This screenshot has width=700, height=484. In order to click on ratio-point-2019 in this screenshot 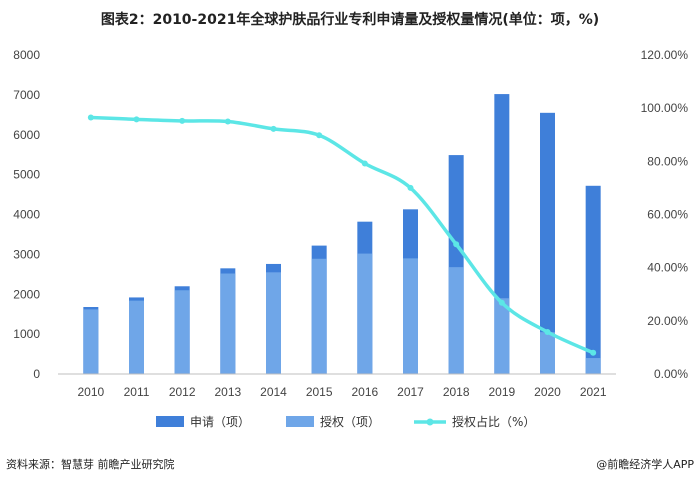, I will do `click(501, 302)`.